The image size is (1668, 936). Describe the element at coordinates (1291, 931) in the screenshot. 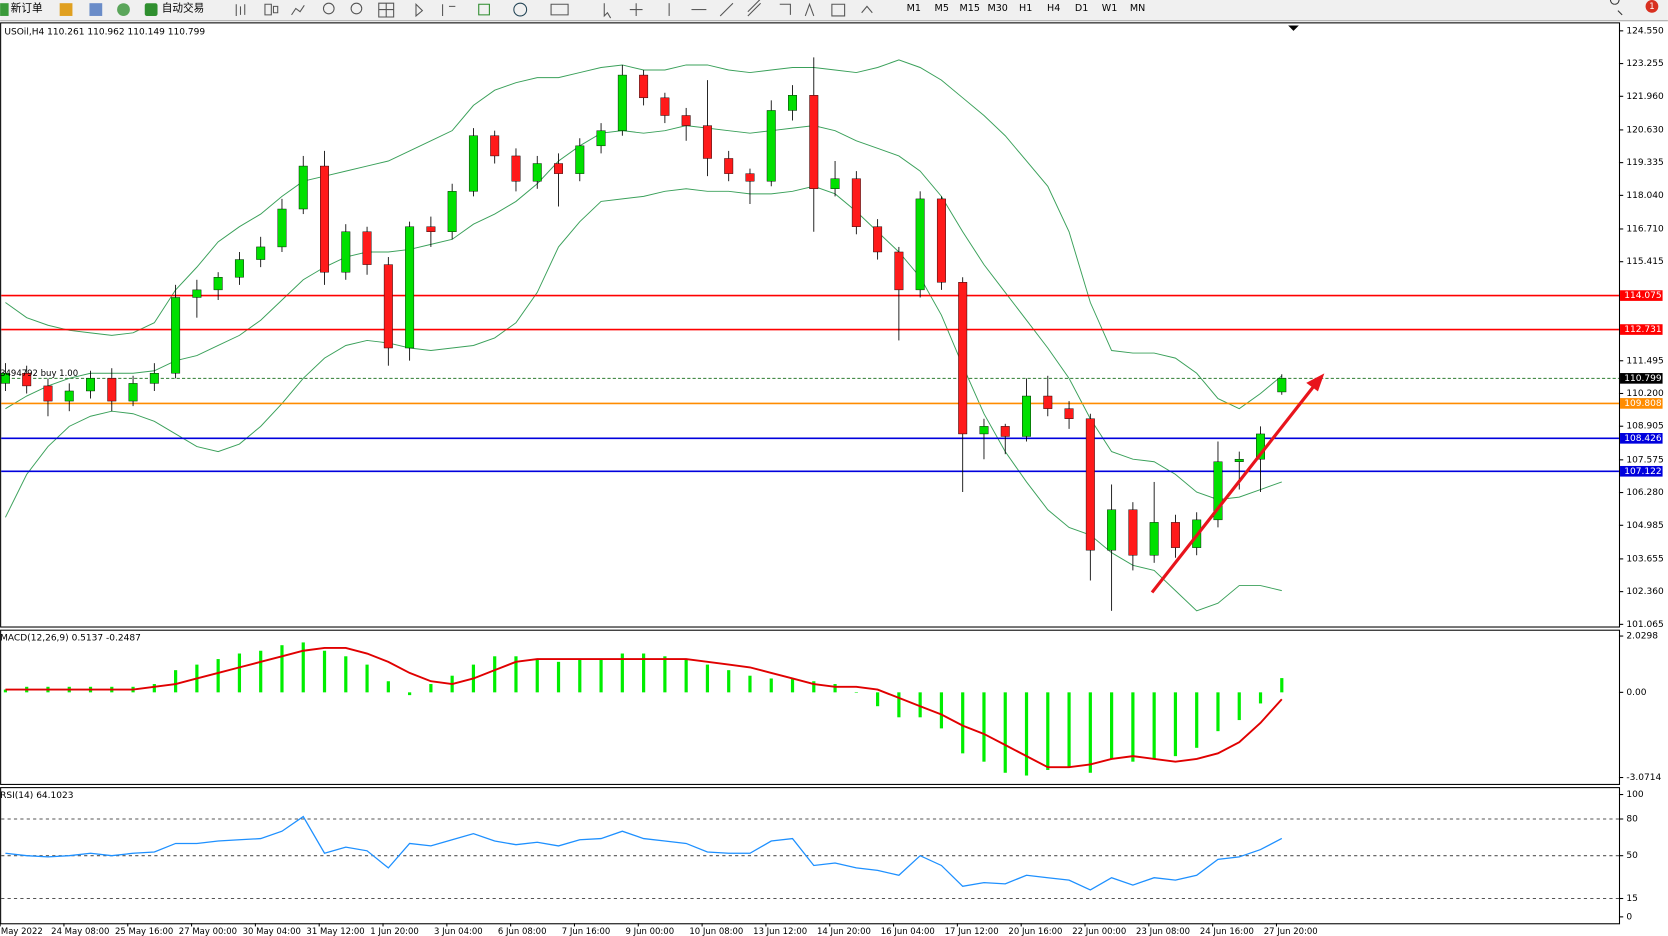

I see `x-tick-label: 27 Jun 20:00` at that location.